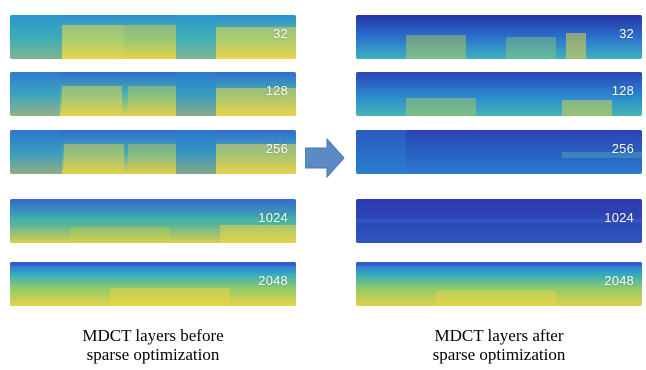 The image size is (646, 370). I want to click on spectrogram-after-2048: 2048, so click(499, 284).